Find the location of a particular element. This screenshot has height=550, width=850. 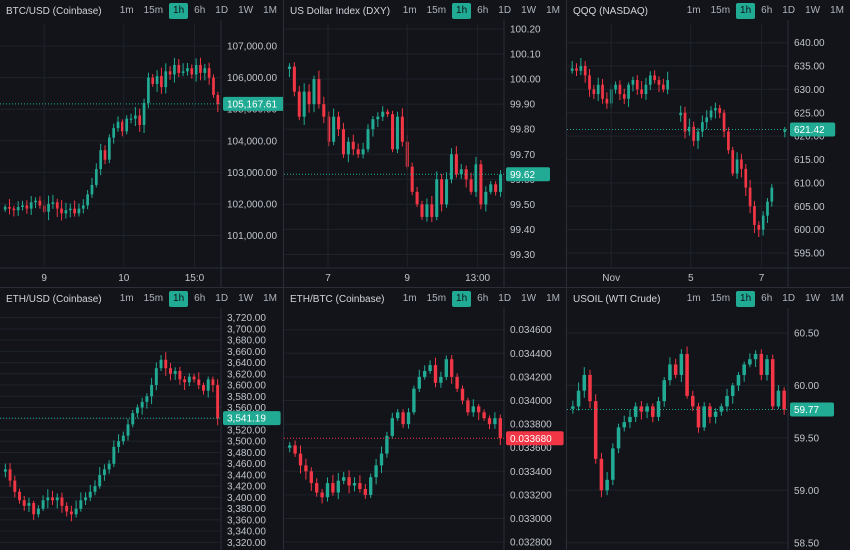

y-tick-label: 0.034200 is located at coordinates (531, 377).